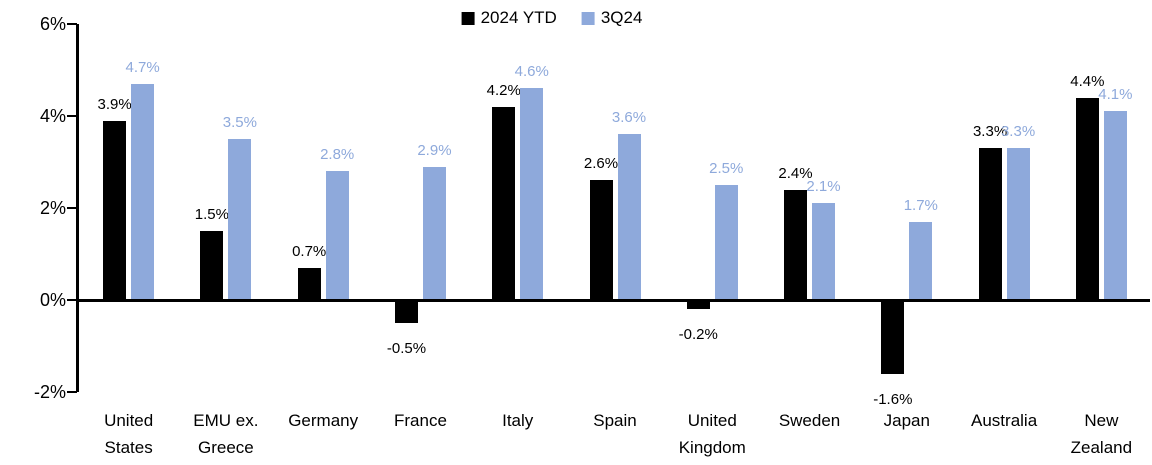  I want to click on value-label: -0.5%, so click(406, 348).